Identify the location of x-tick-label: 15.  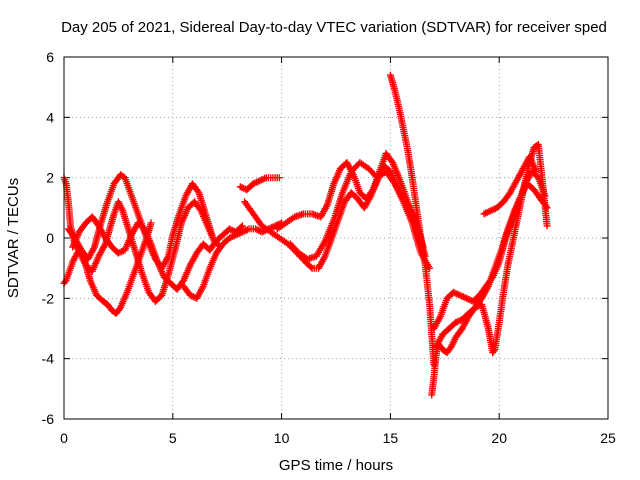
(391, 438).